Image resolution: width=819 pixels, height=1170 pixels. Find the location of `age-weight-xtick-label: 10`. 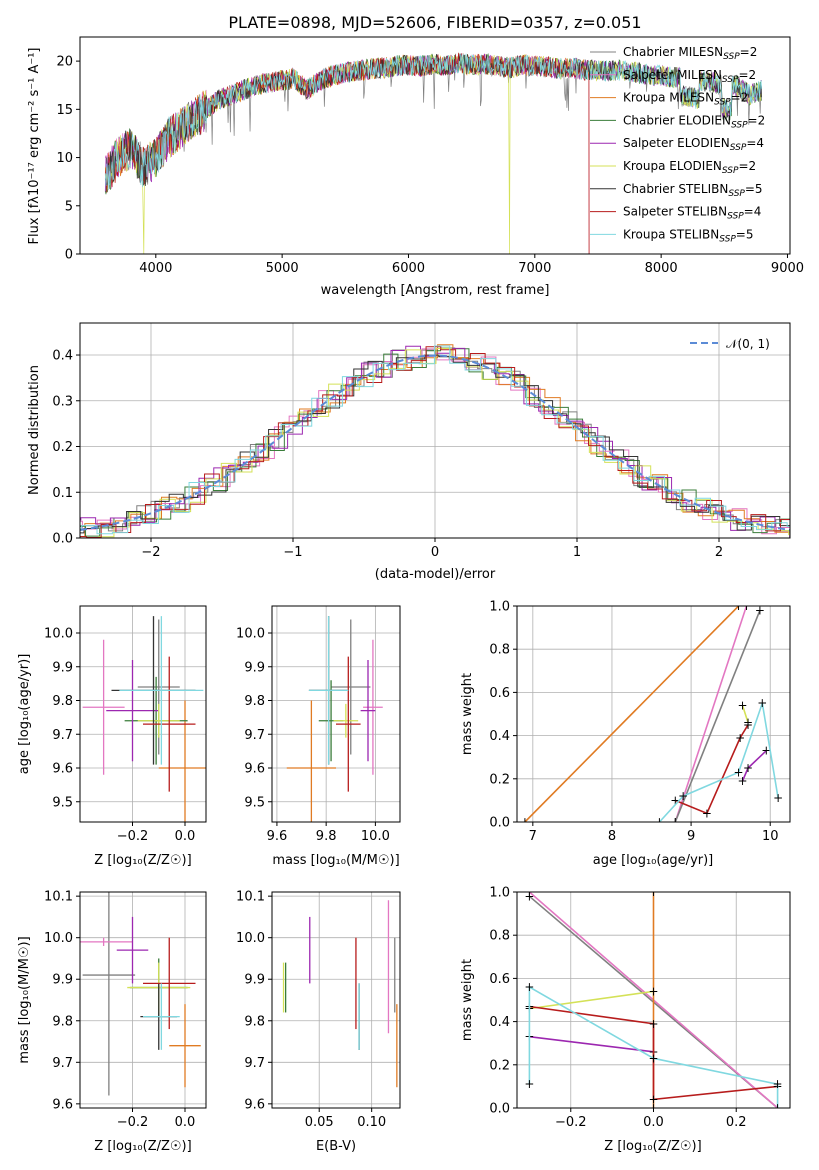

age-weight-xtick-label: 10 is located at coordinates (770, 836).